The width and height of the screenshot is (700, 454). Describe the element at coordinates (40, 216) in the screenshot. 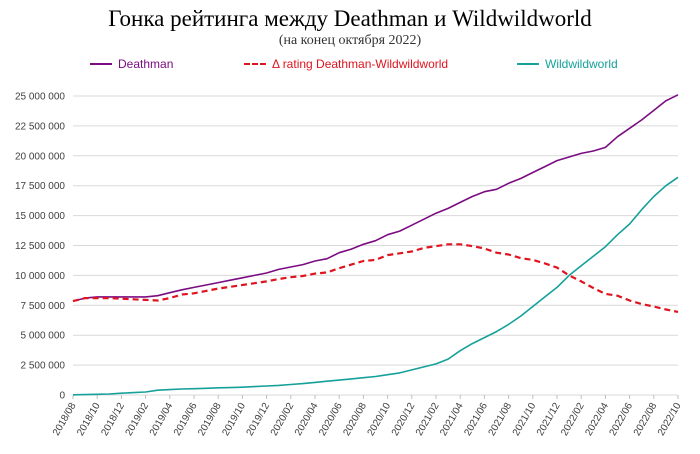

I see `y-tick-label: 15 000 000` at that location.